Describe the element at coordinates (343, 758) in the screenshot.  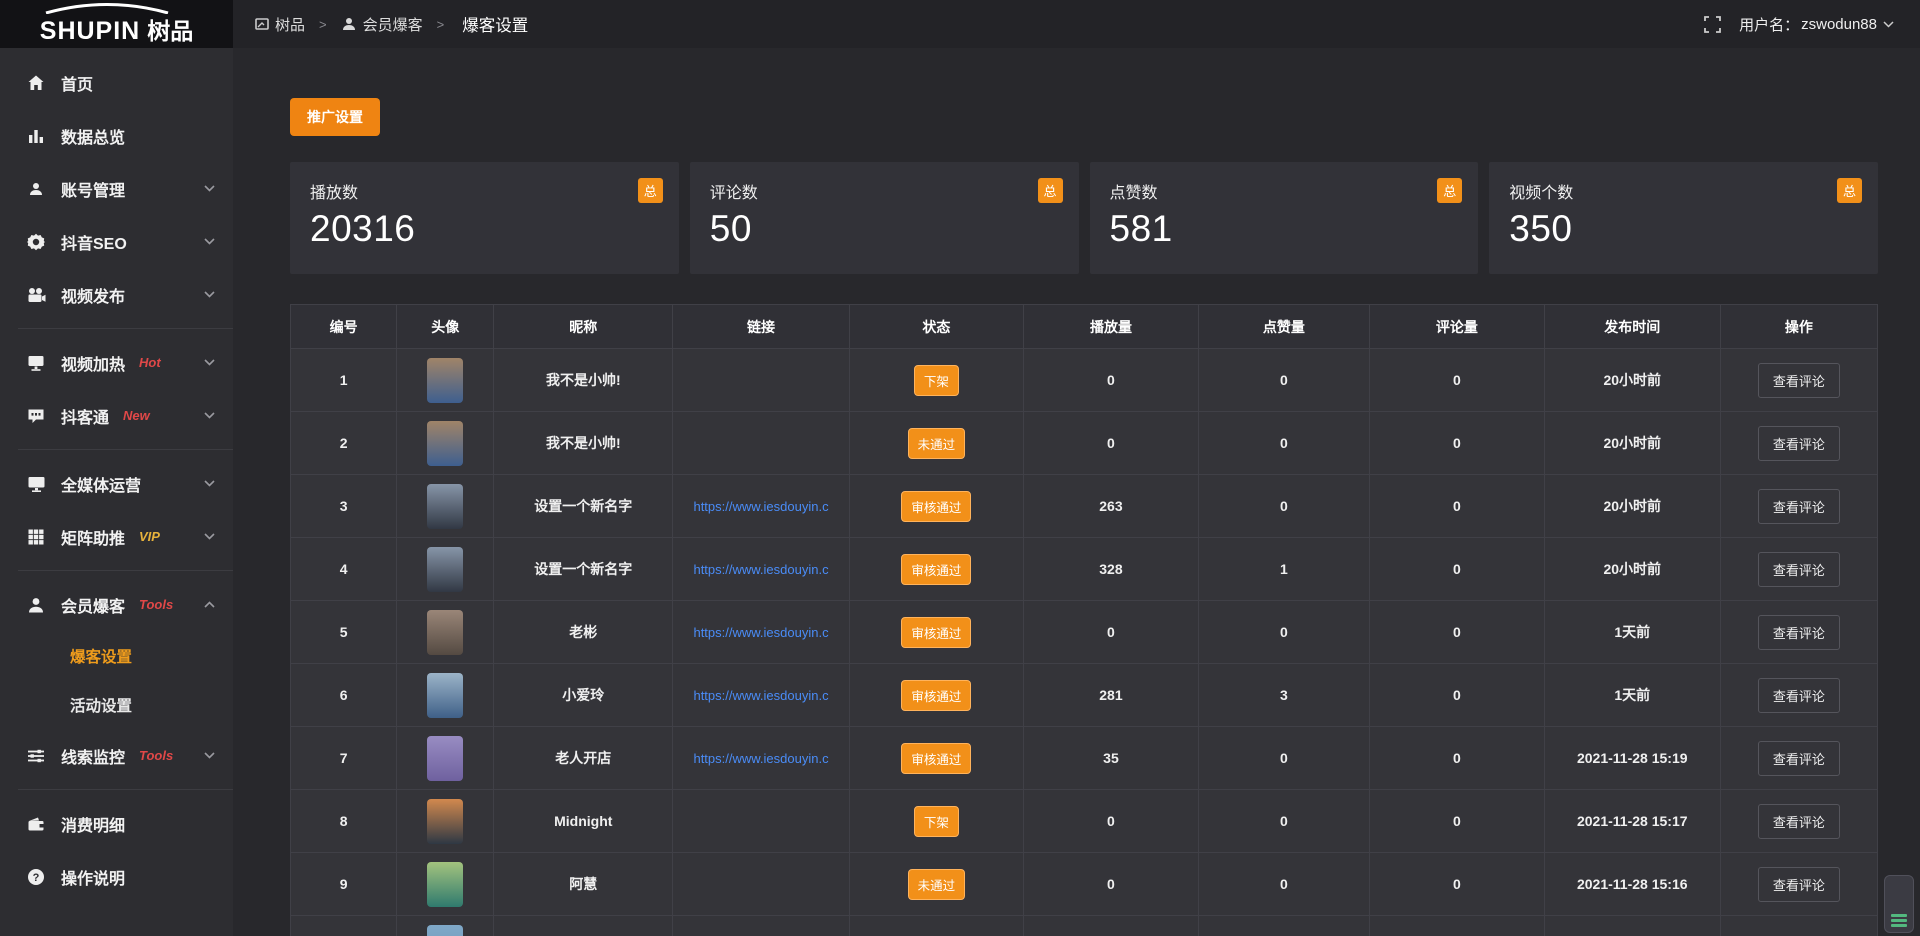
I see `cell-number: 7` at that location.